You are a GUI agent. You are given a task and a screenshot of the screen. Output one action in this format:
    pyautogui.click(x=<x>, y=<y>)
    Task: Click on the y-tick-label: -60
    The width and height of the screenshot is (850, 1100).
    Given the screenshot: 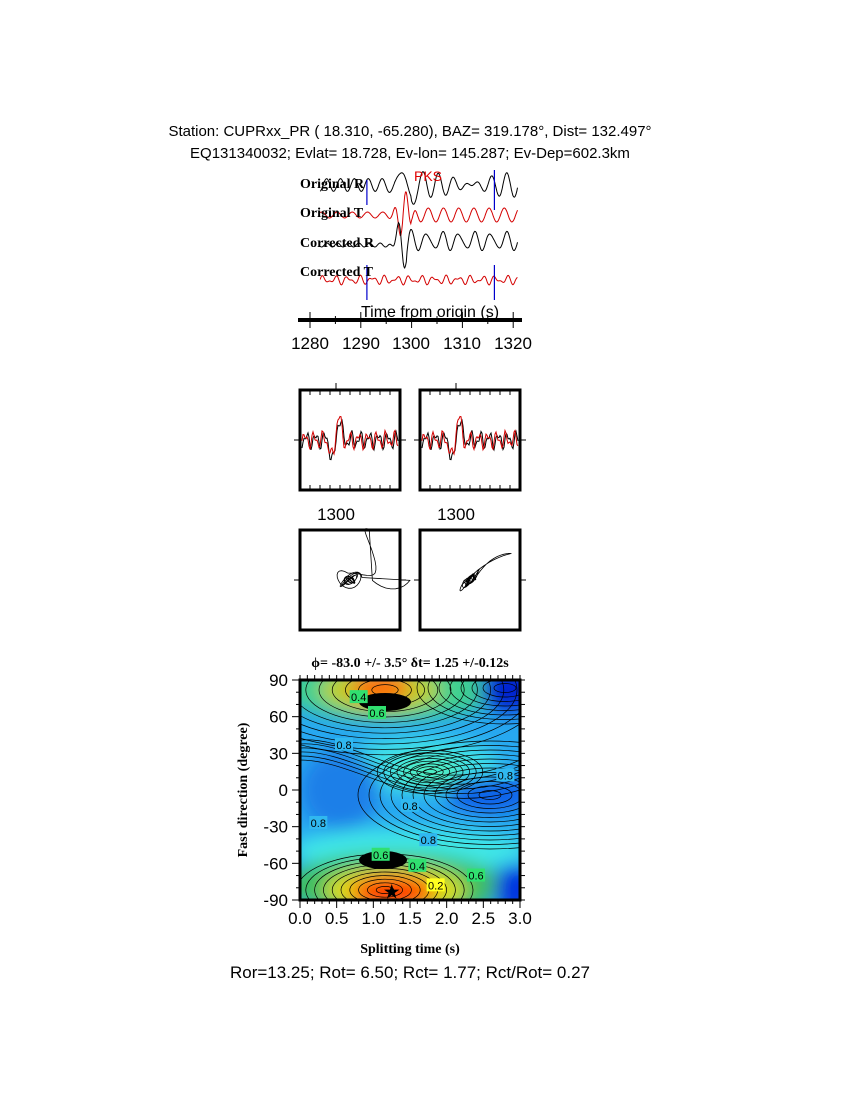 What is the action you would take?
    pyautogui.click(x=275, y=863)
    